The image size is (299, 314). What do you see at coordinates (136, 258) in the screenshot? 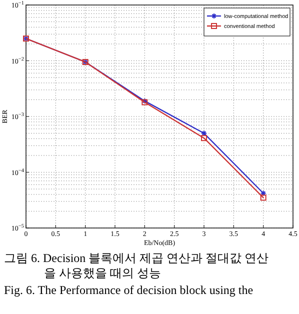
I see `caption: 그림 6. Decision 블록에서 제곱 연산과 절대값 연산` at bounding box center [136, 258].